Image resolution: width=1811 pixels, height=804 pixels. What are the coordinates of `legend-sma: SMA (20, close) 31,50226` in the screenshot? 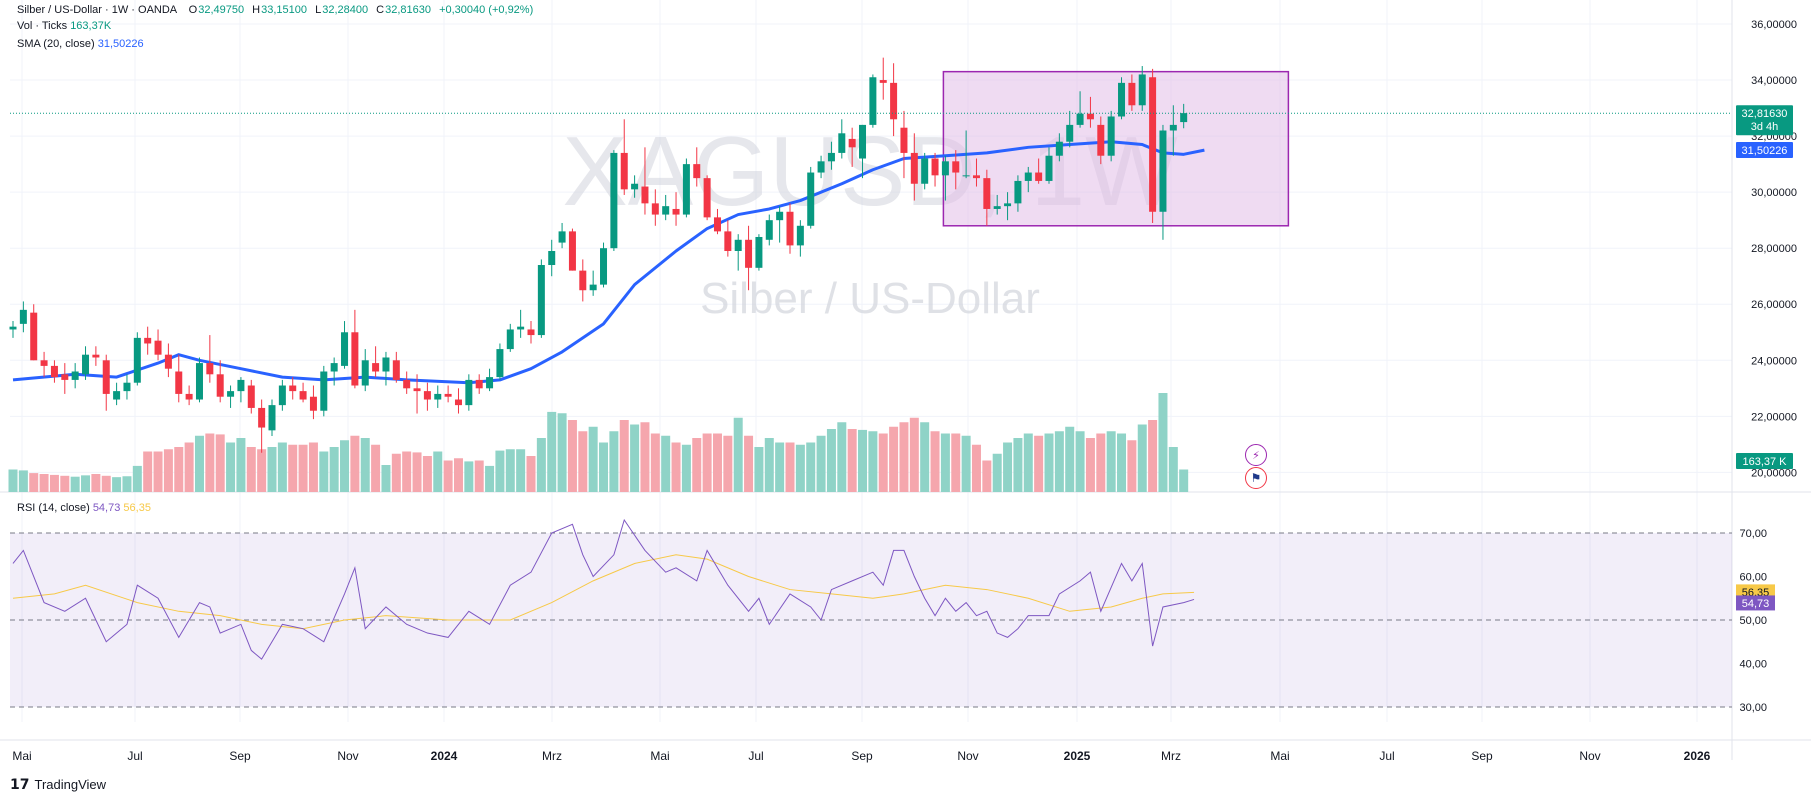 It's located at (80, 44).